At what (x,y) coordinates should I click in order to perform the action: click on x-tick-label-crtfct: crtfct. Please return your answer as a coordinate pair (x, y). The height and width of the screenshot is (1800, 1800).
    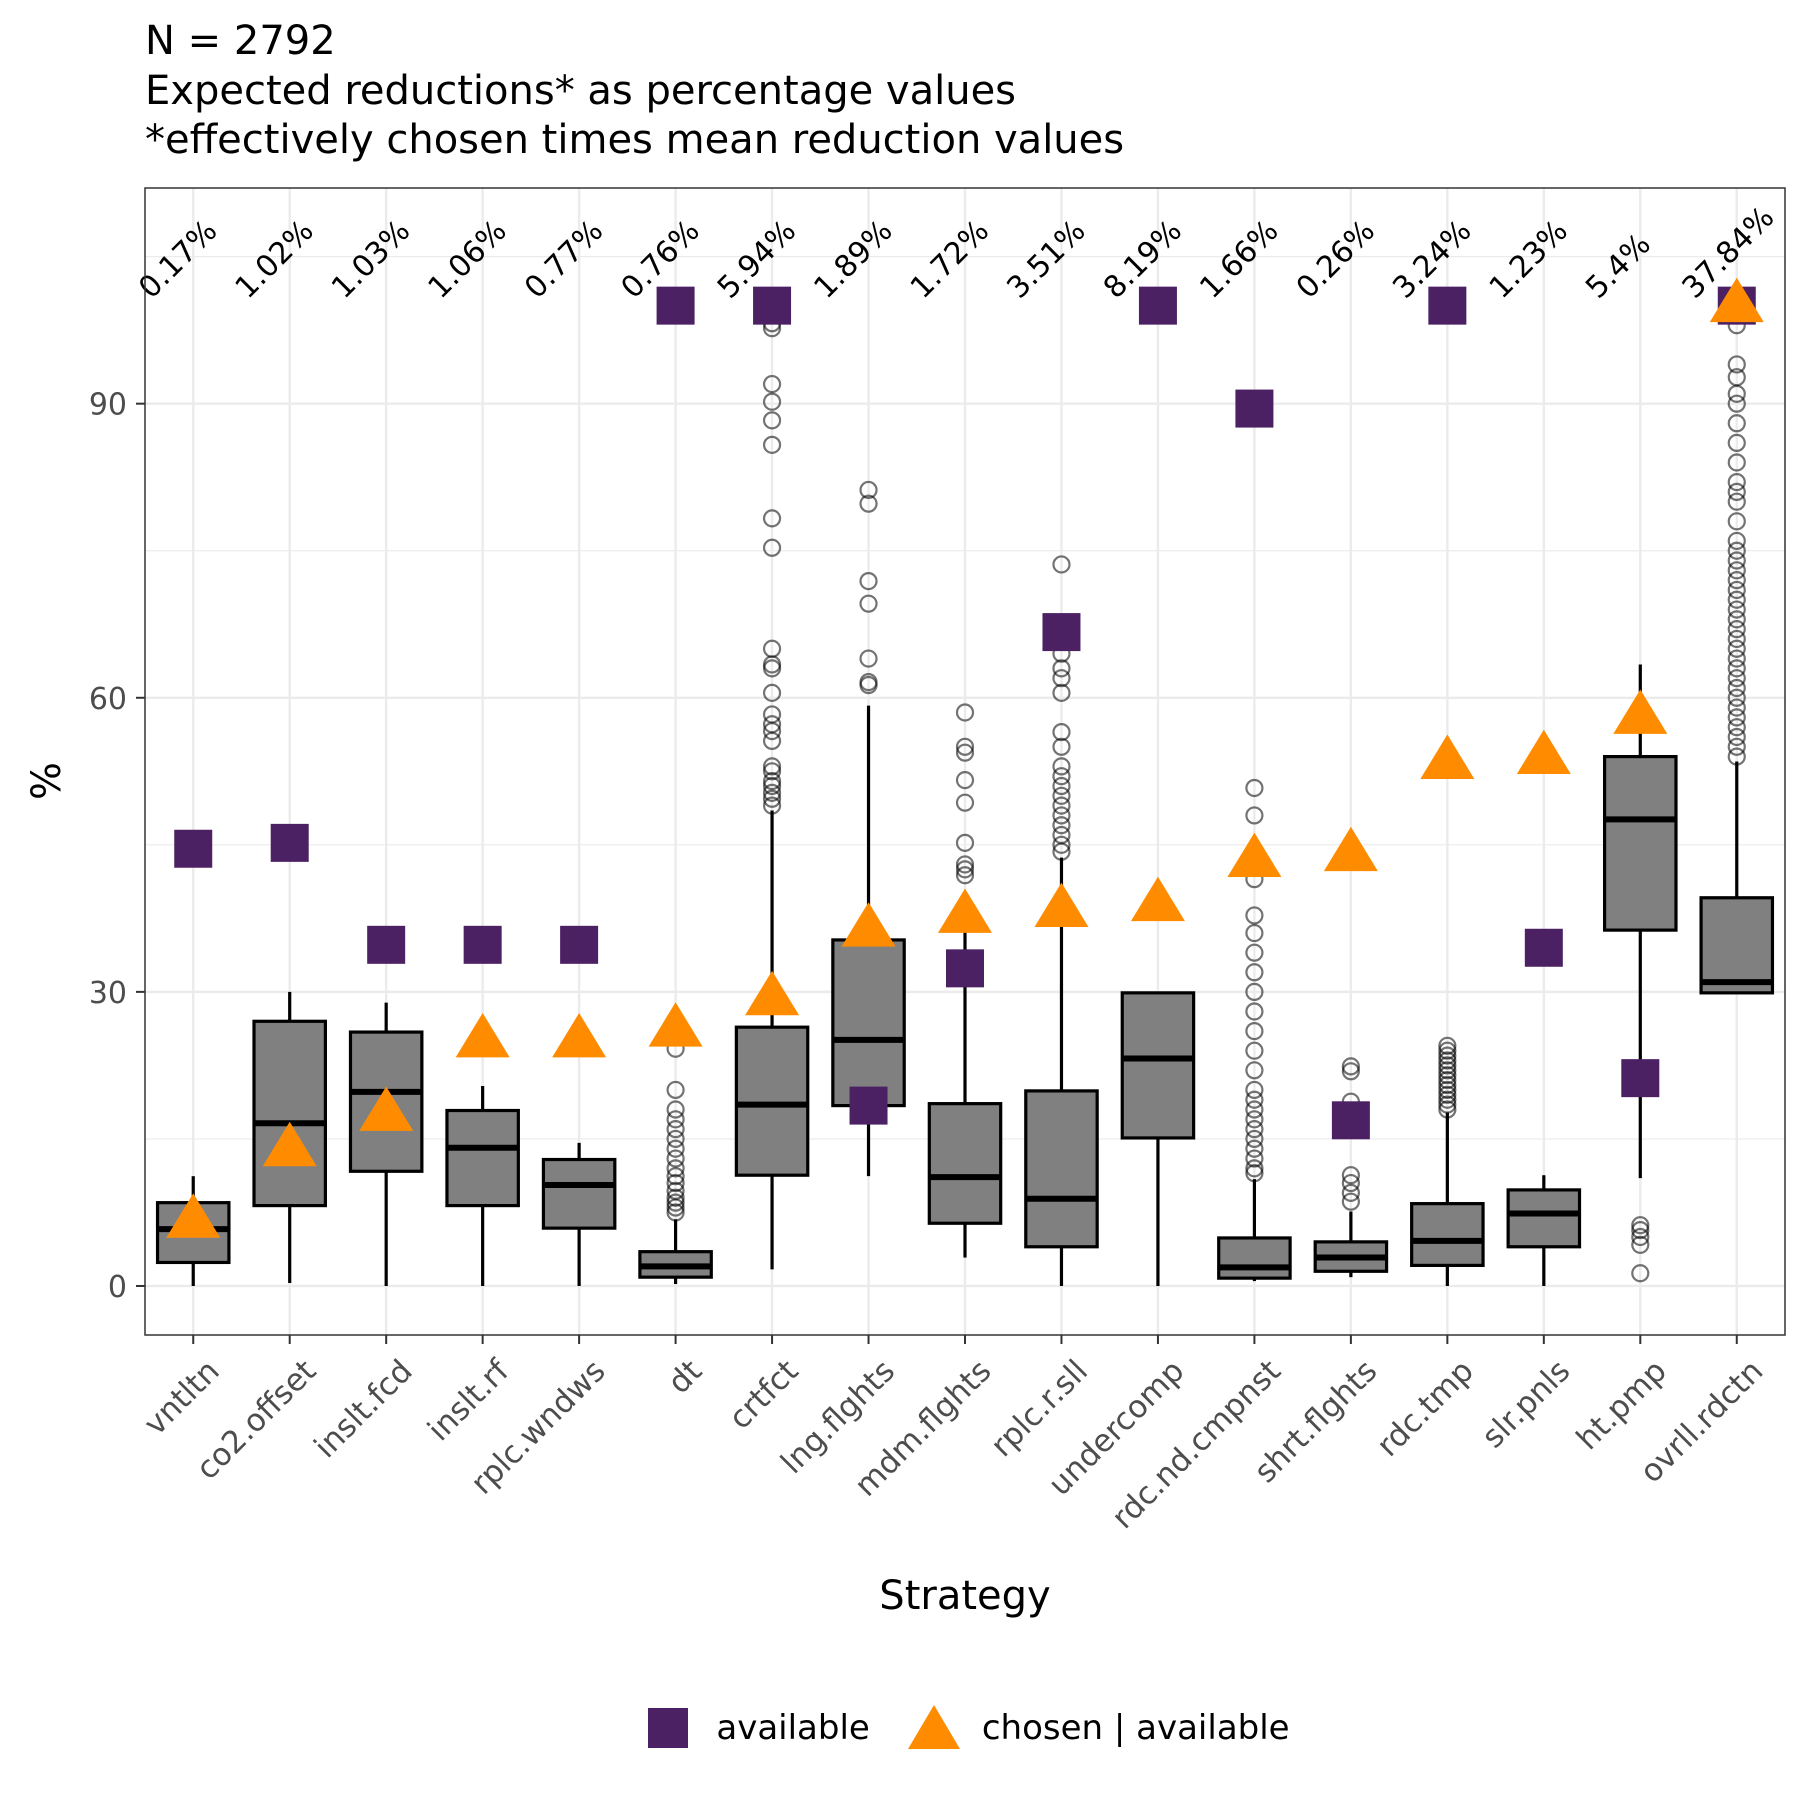
    Looking at the image, I should click on (763, 1394).